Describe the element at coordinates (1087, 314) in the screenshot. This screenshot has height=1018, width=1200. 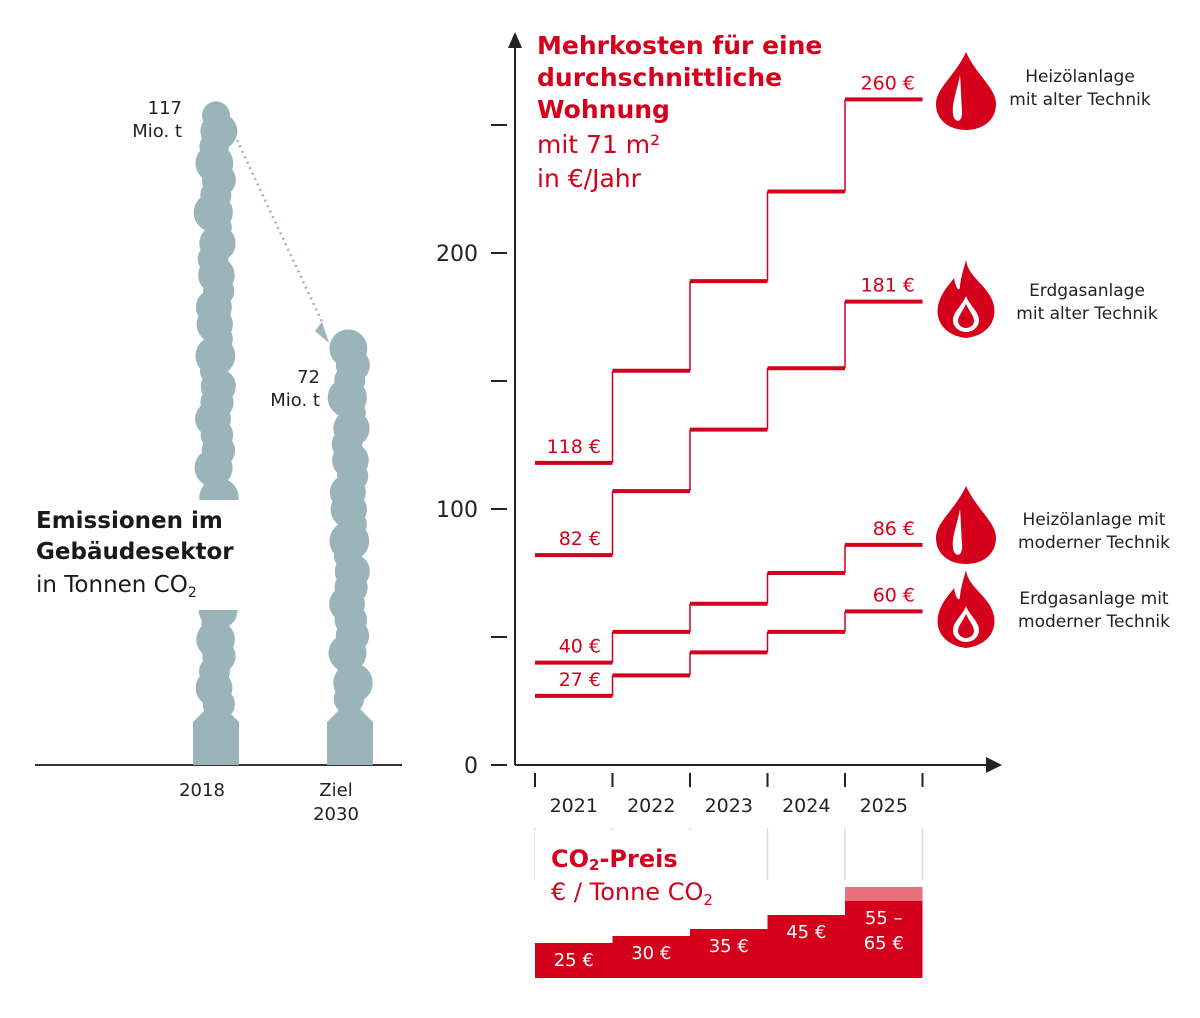
I see `legend-label-gas-old-line2: mit alter Technik` at that location.